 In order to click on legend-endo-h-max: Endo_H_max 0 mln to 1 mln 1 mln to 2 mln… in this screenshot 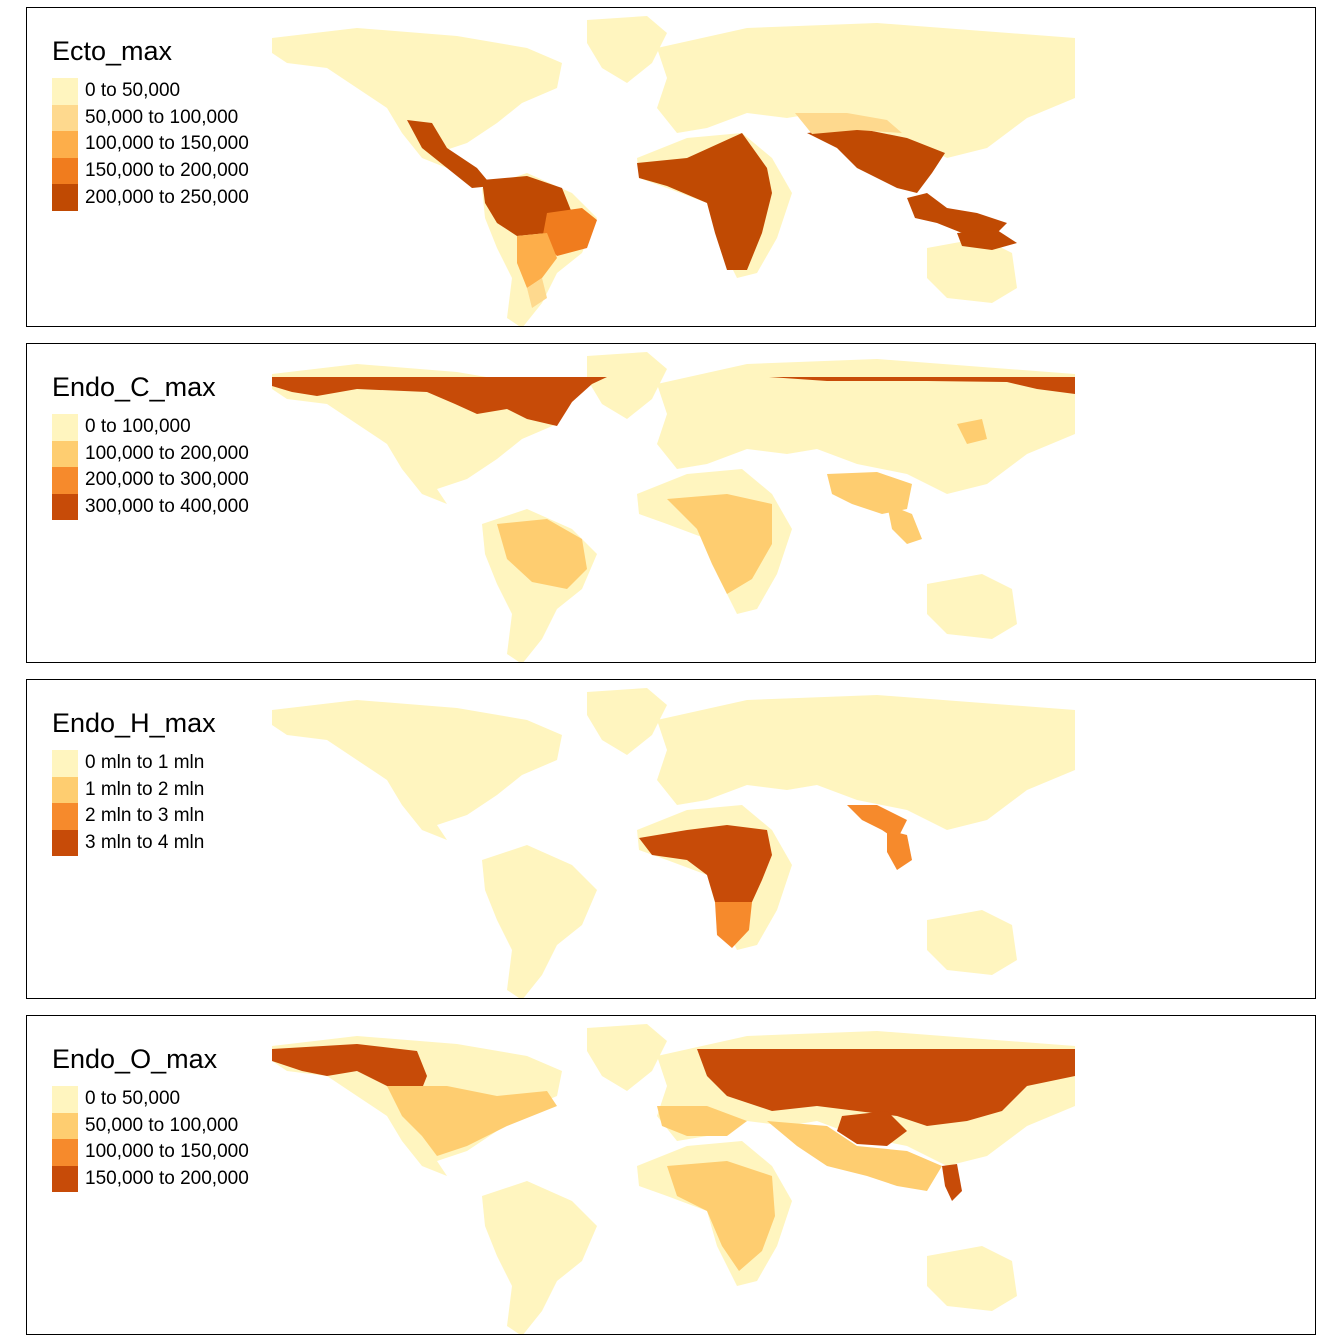, I will do `click(134, 781)`.